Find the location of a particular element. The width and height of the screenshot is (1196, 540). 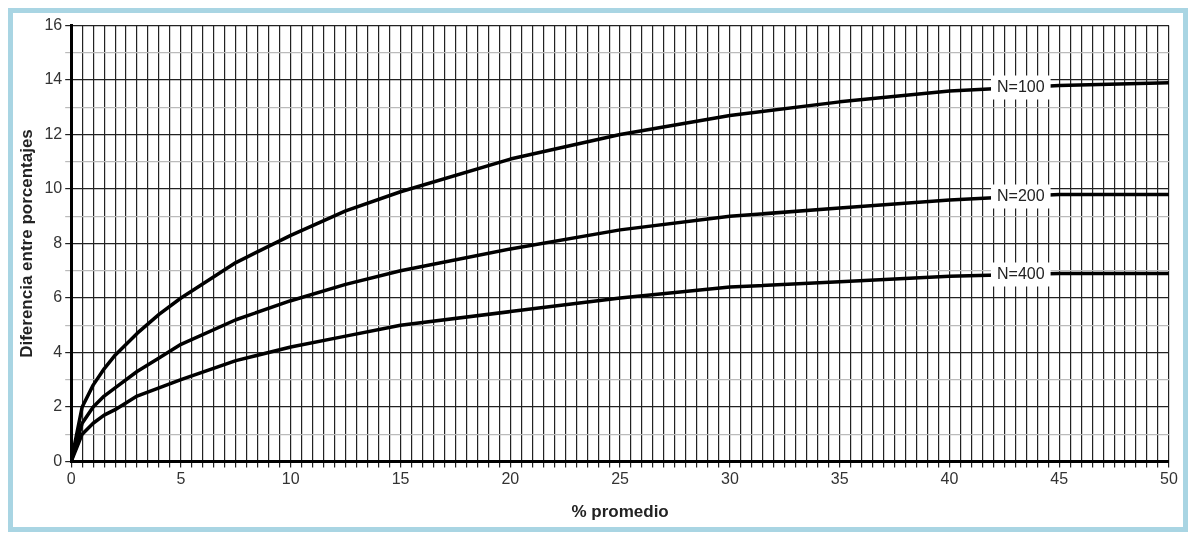

y-tick-label: 0 is located at coordinates (58, 460).